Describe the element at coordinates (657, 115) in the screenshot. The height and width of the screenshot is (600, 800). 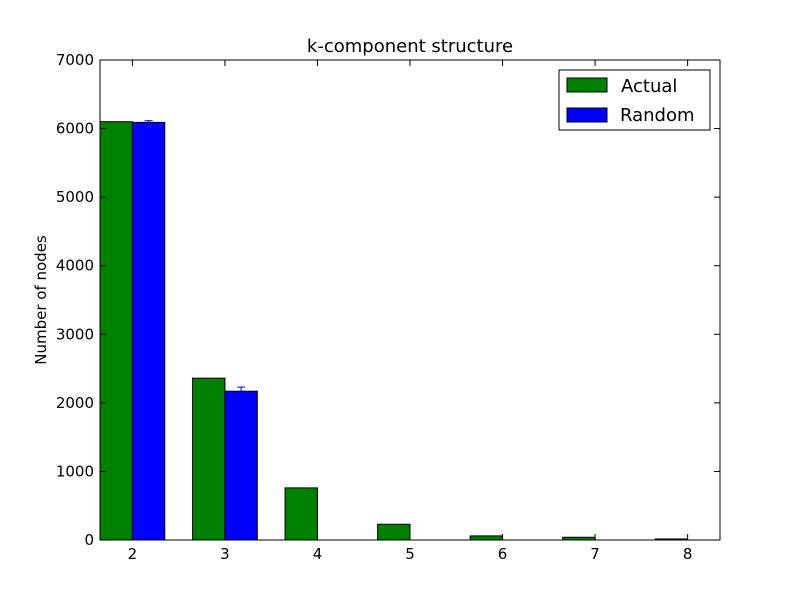
I see `legend-label-random: Random` at that location.